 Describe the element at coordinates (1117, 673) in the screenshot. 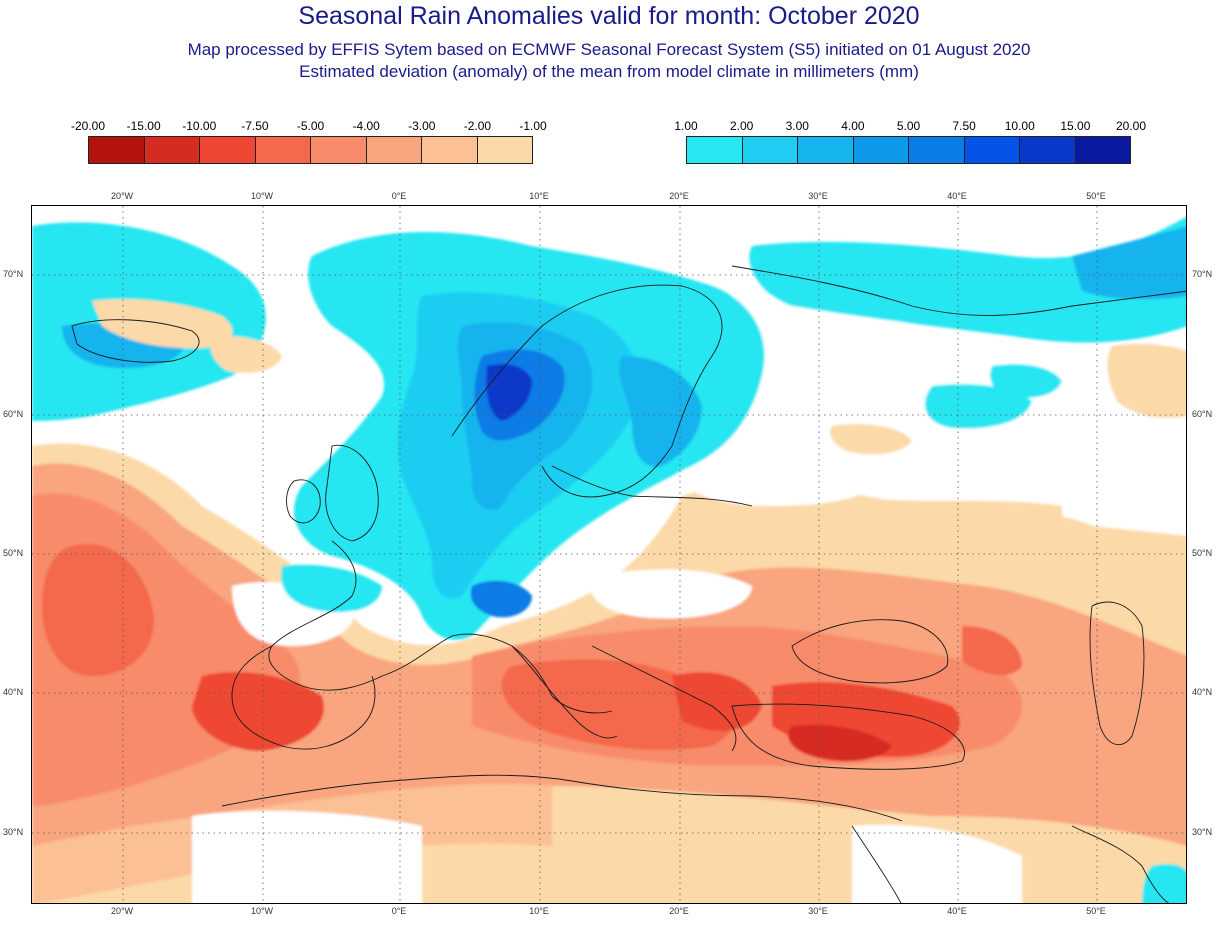

I see `coast-caspian` at that location.